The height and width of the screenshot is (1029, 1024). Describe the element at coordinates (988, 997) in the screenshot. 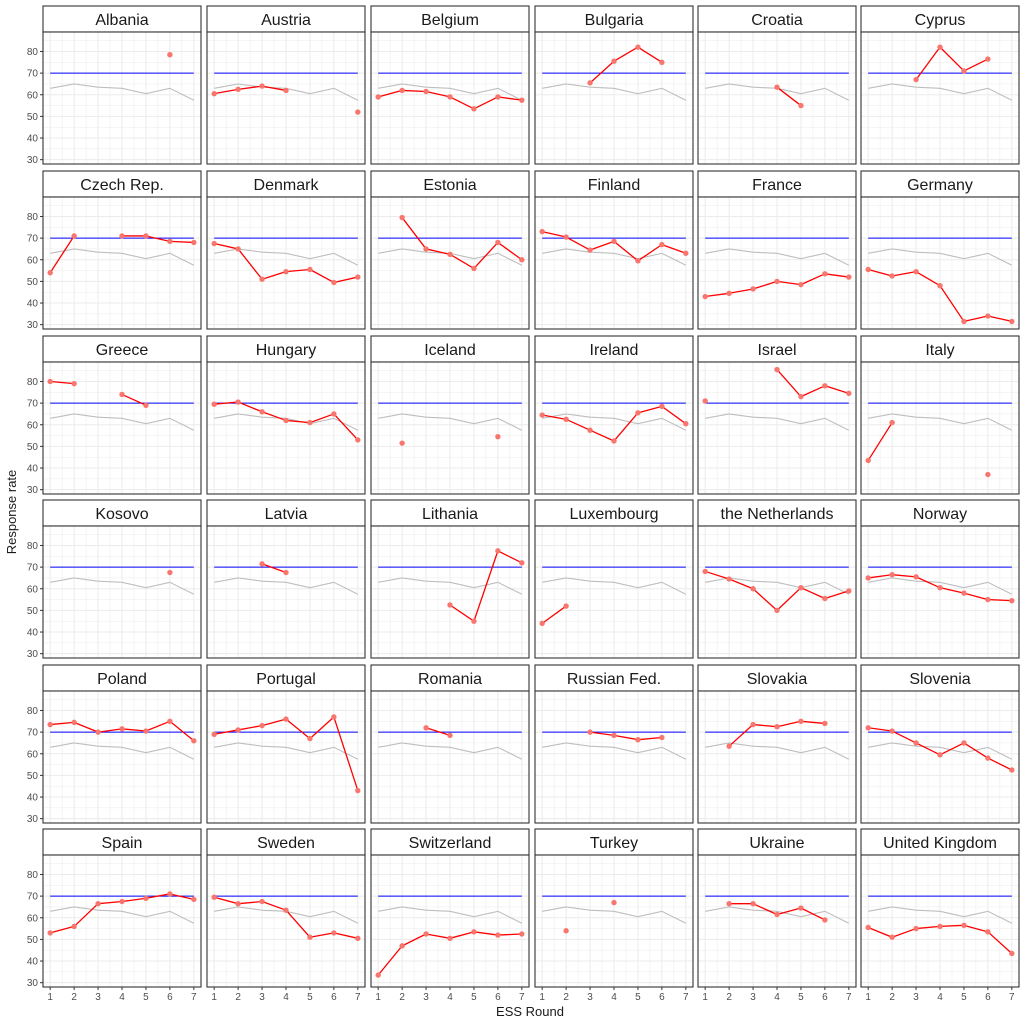

I see `x-tick-label: 6` at that location.